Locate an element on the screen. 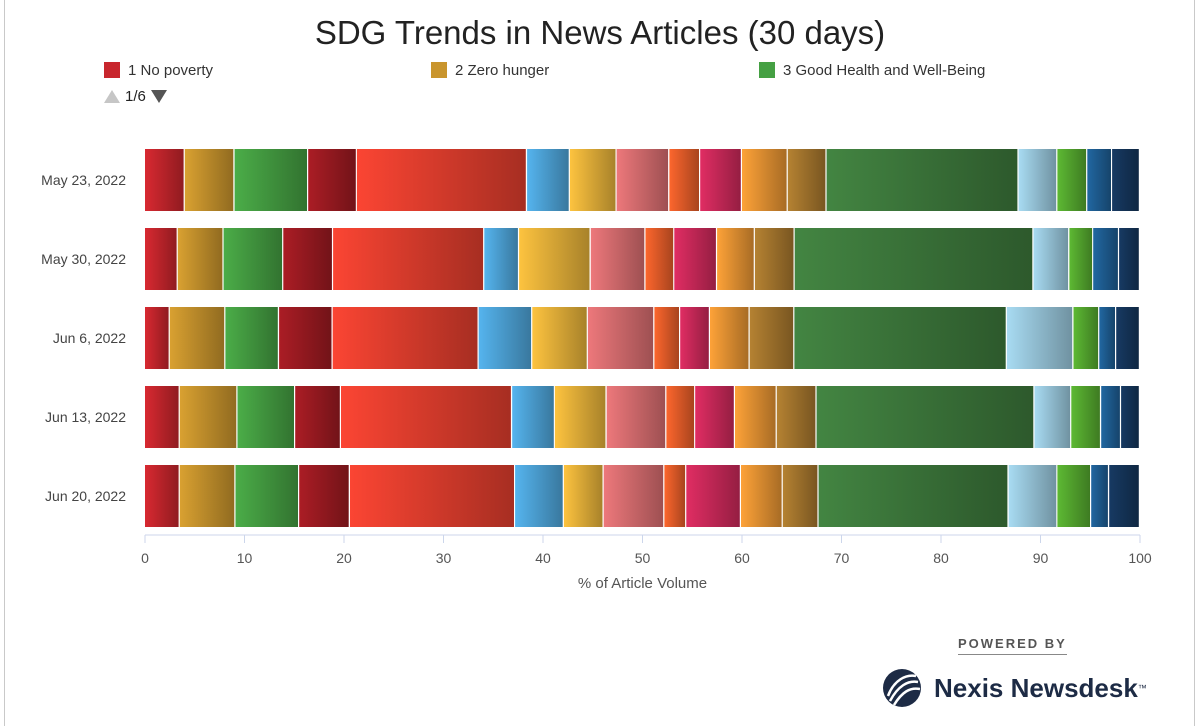 This screenshot has height=726, width=1200. legend-page-indicator: 1/6 is located at coordinates (135, 96).